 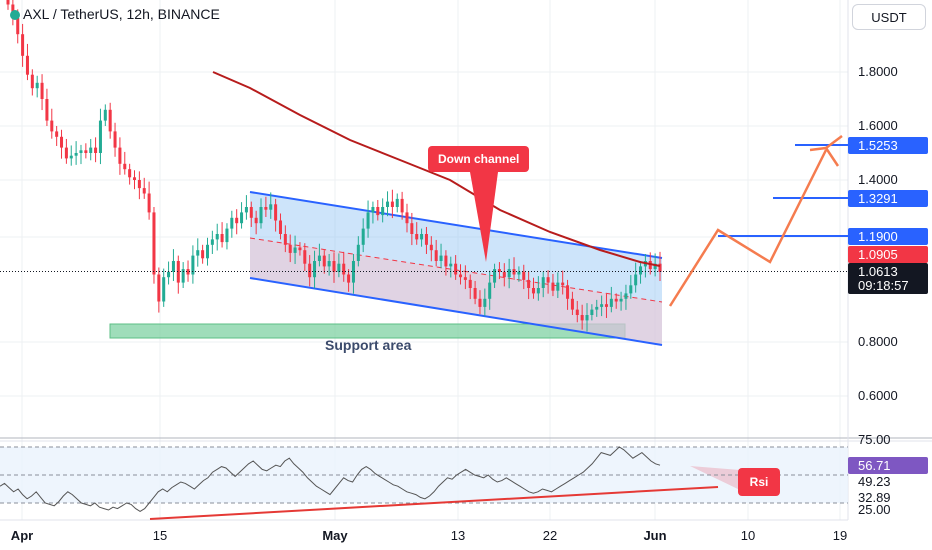 I want to click on currency-button: USDT, so click(x=889, y=17).